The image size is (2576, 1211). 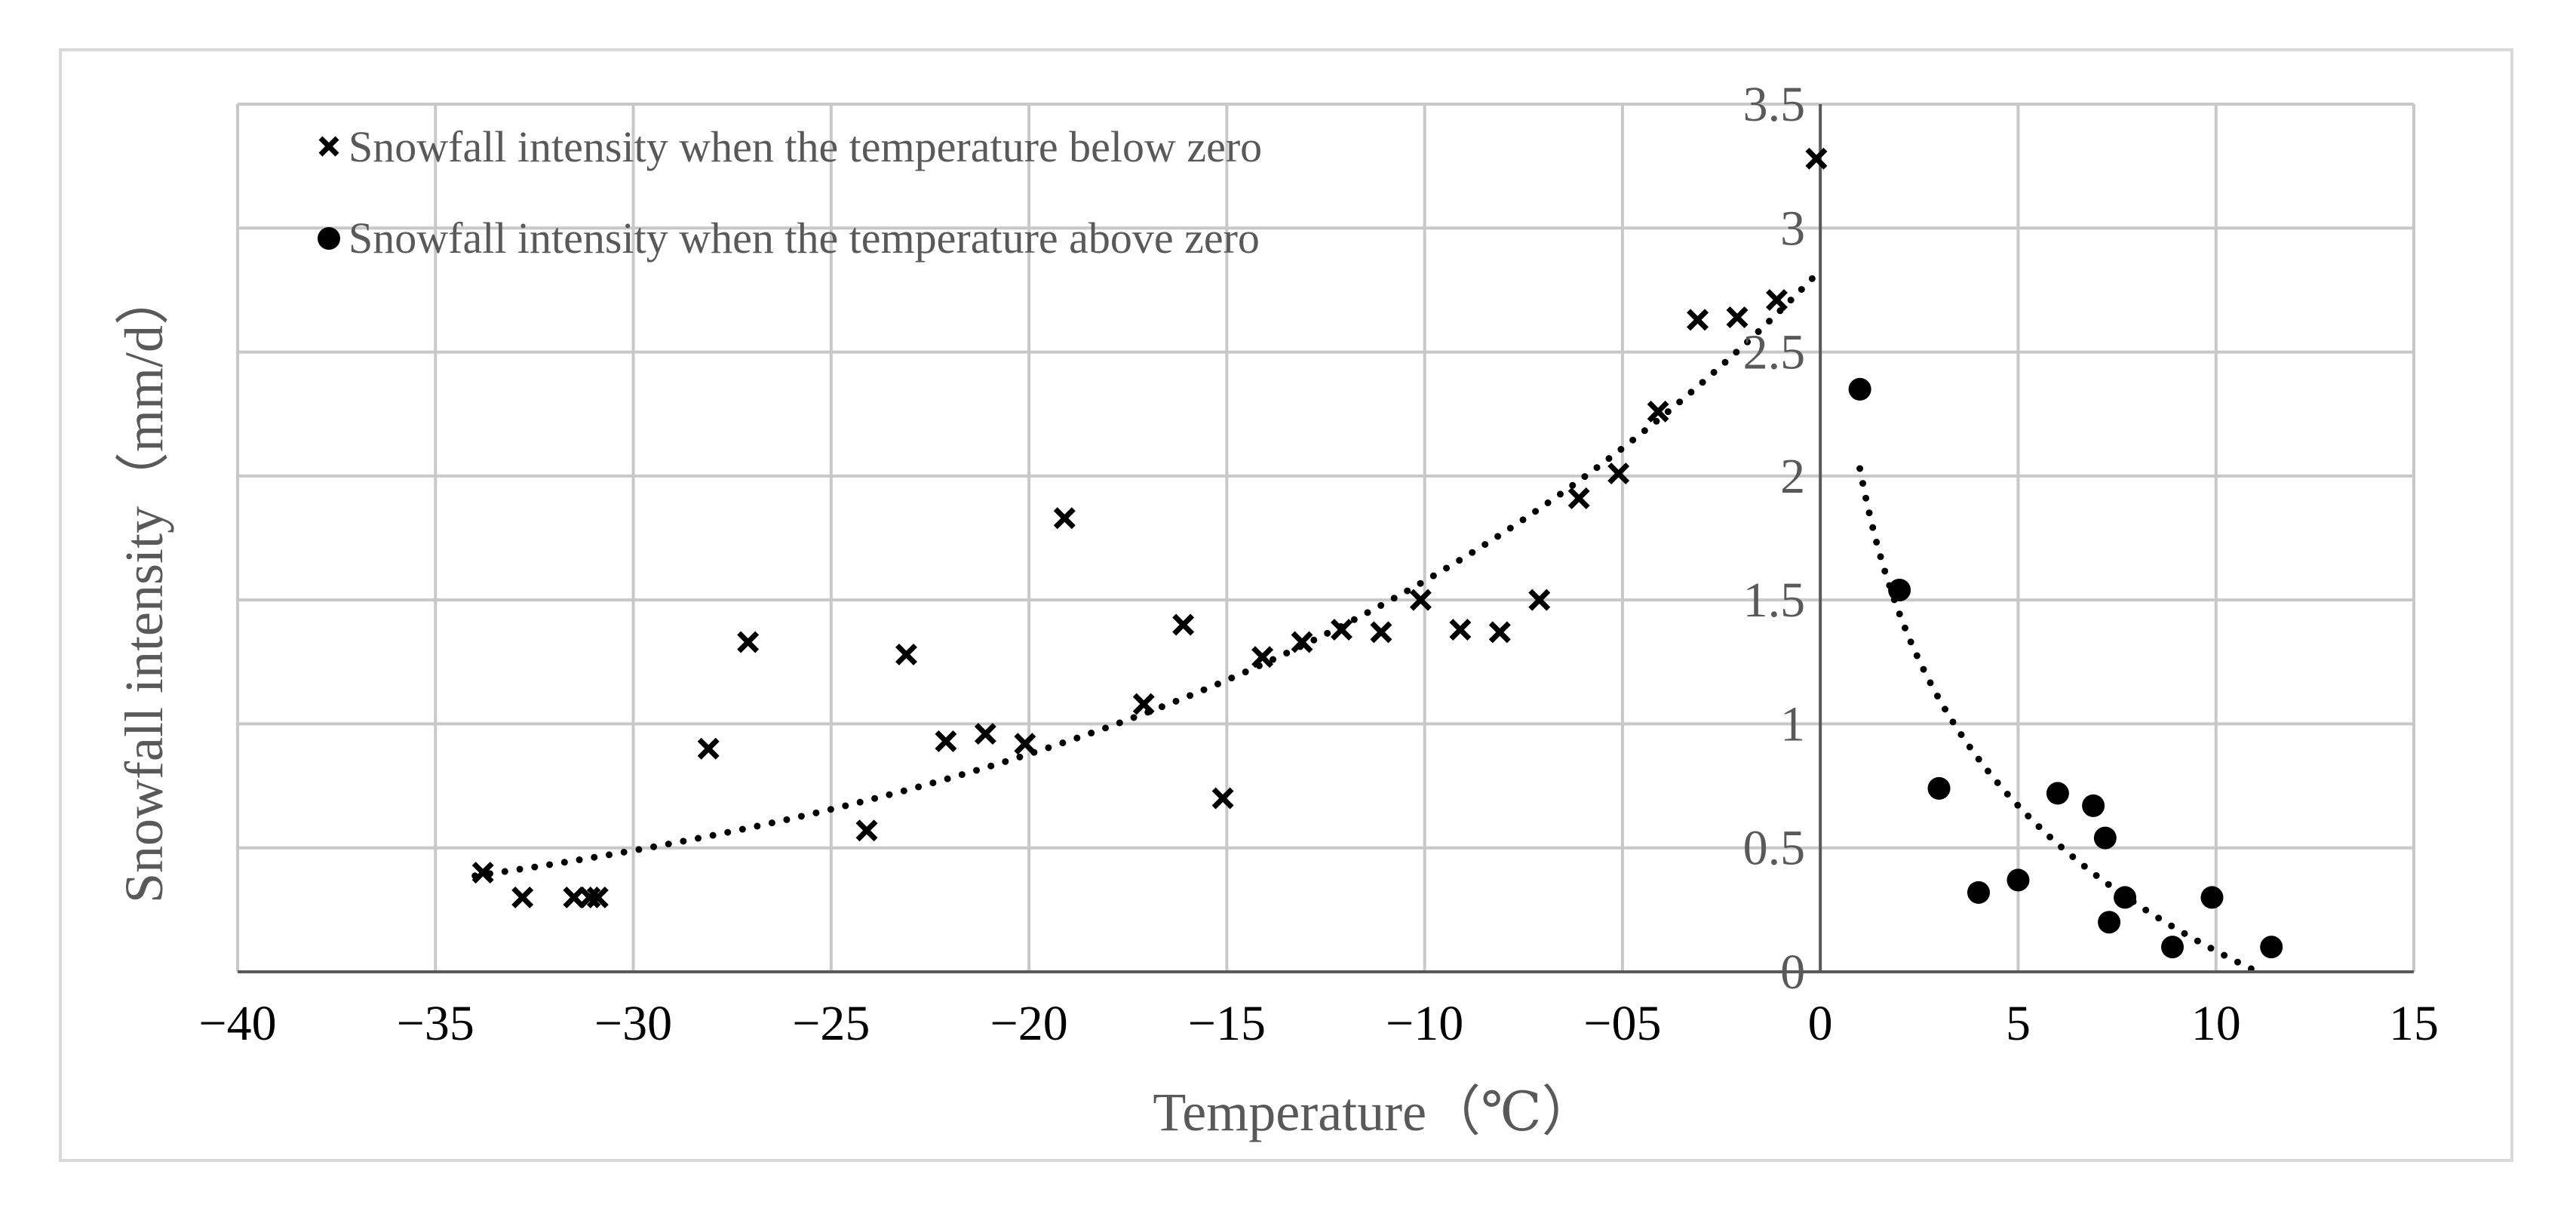 What do you see at coordinates (1792, 972) in the screenshot?
I see `y-tick-label: 0` at bounding box center [1792, 972].